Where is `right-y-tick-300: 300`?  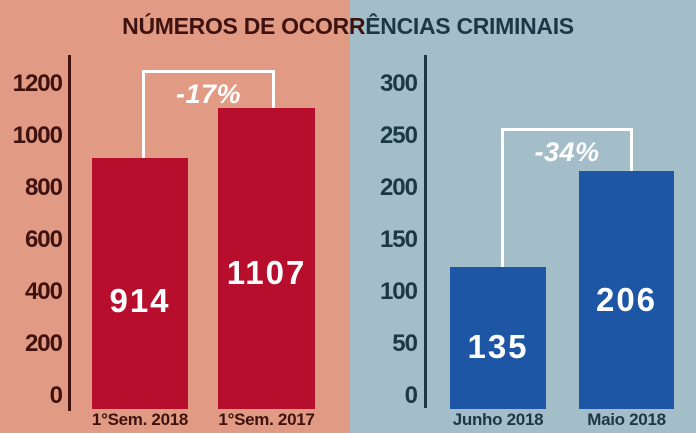
right-y-tick-300: 300 is located at coordinates (398, 83).